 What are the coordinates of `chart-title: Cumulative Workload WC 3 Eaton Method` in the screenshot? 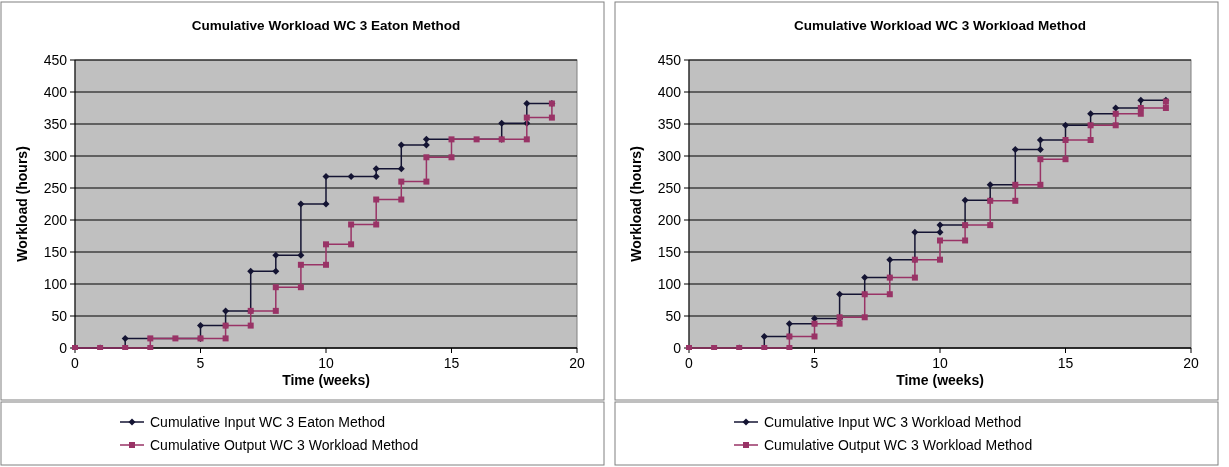 It's located at (326, 25).